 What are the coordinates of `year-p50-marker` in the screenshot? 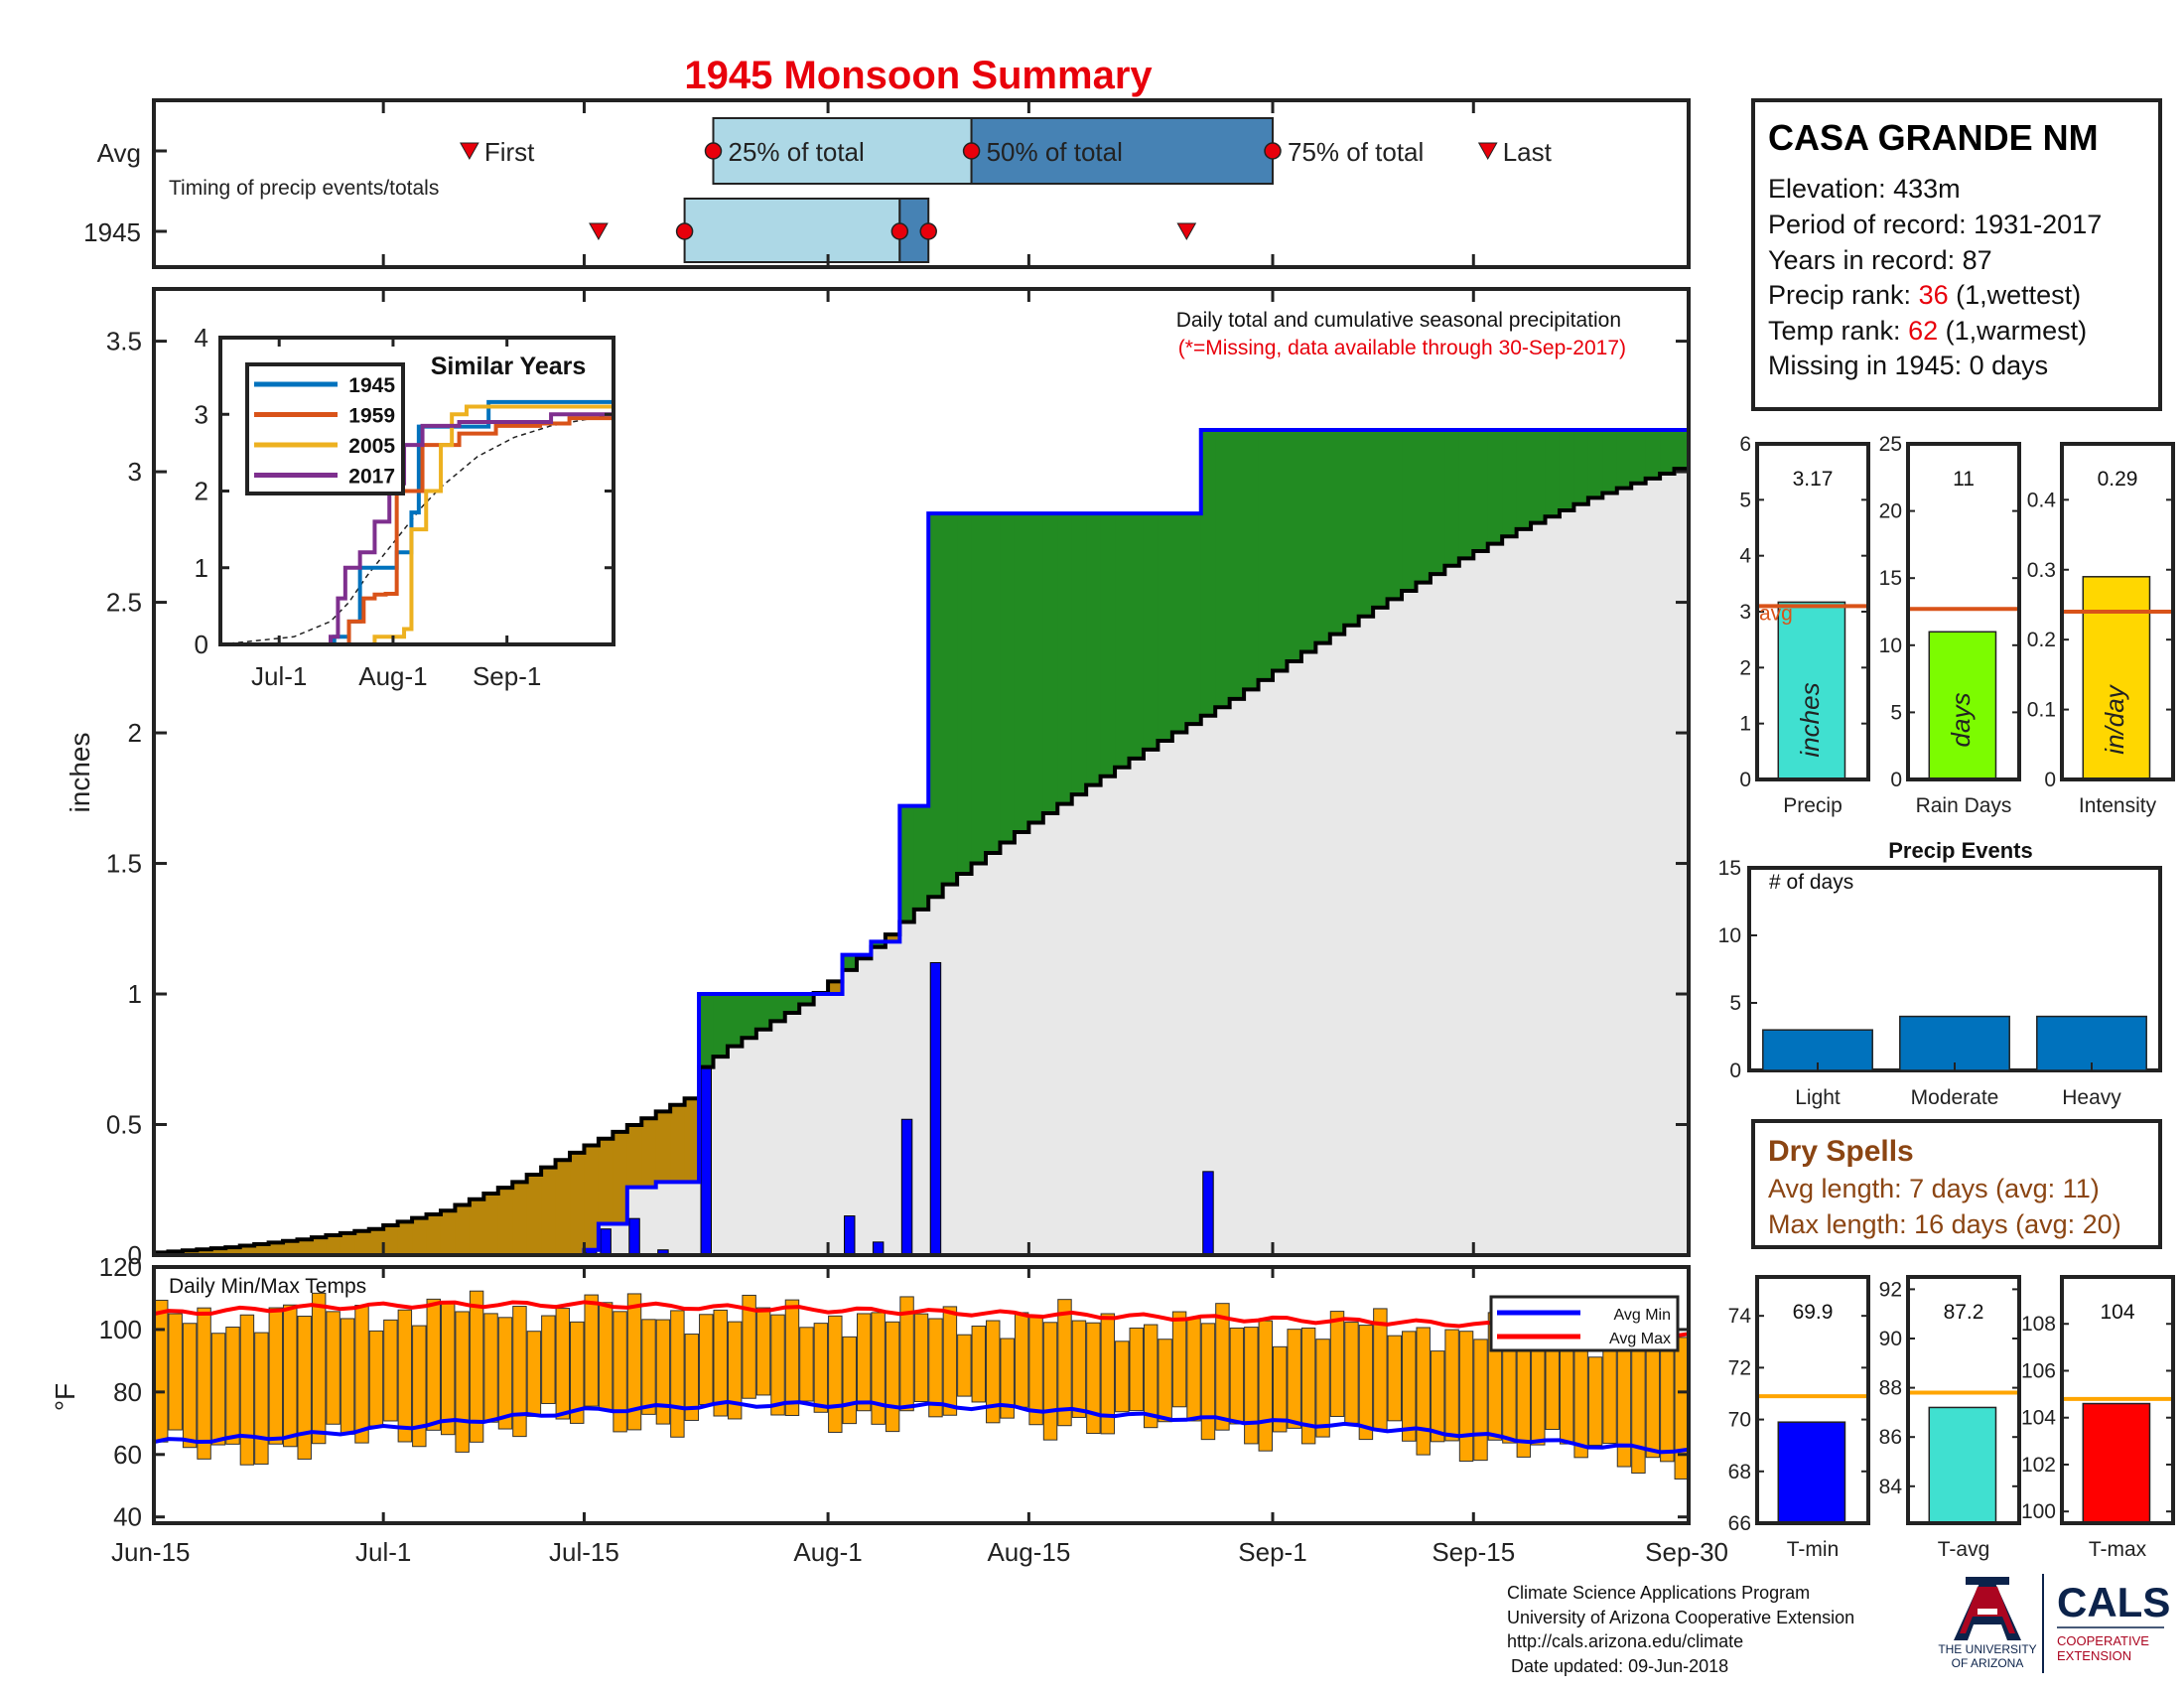 It's located at (899, 231).